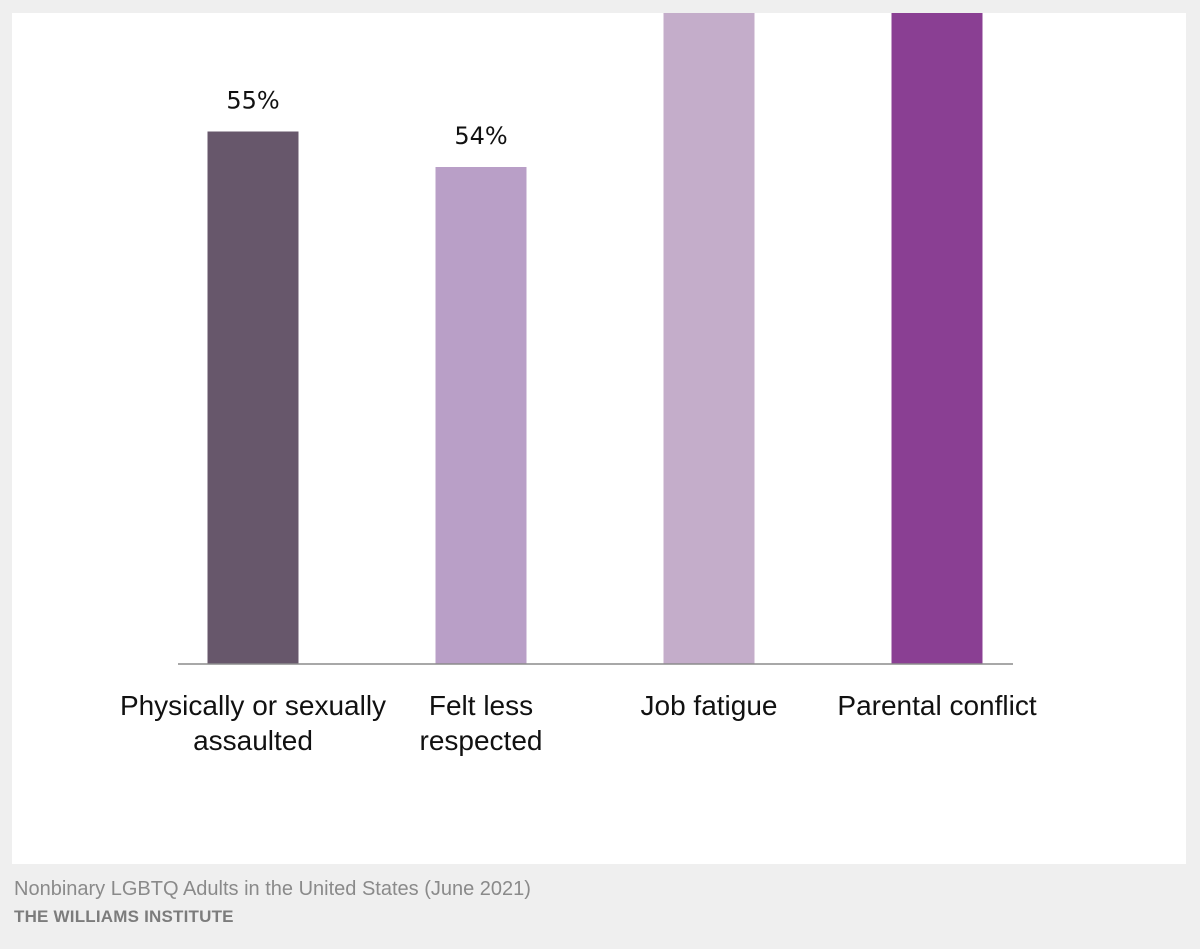  I want to click on category-label-2: Felt less respected, so click(481, 723).